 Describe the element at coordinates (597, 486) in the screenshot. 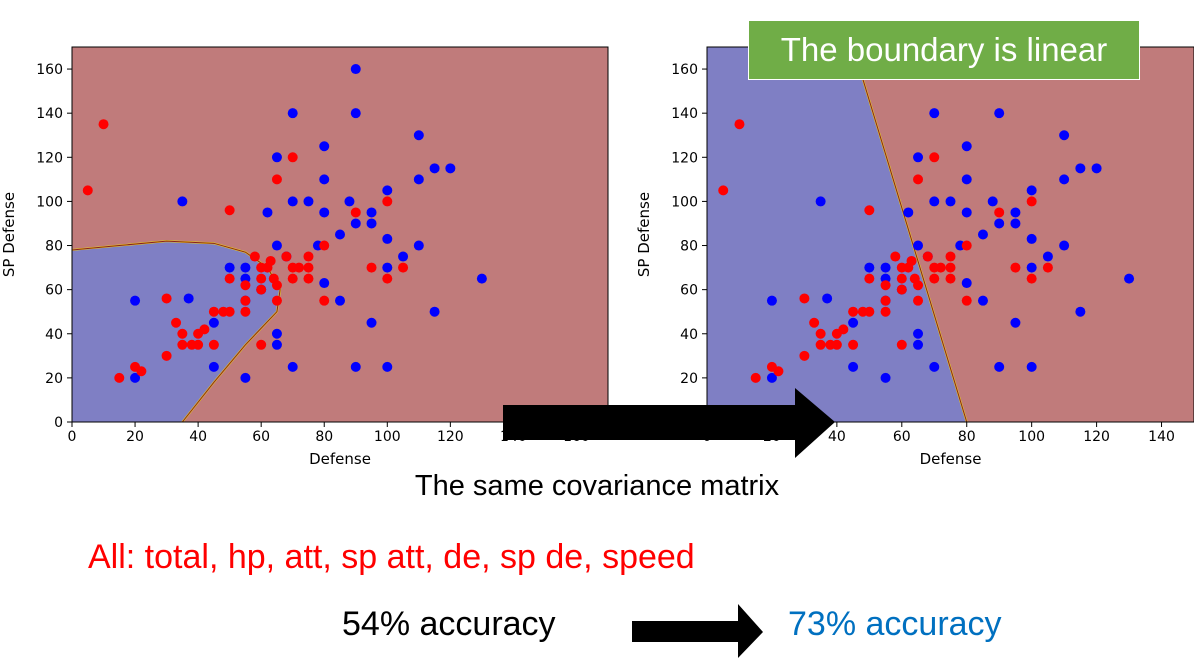

I see `caption-text: The same covariance matrix` at that location.